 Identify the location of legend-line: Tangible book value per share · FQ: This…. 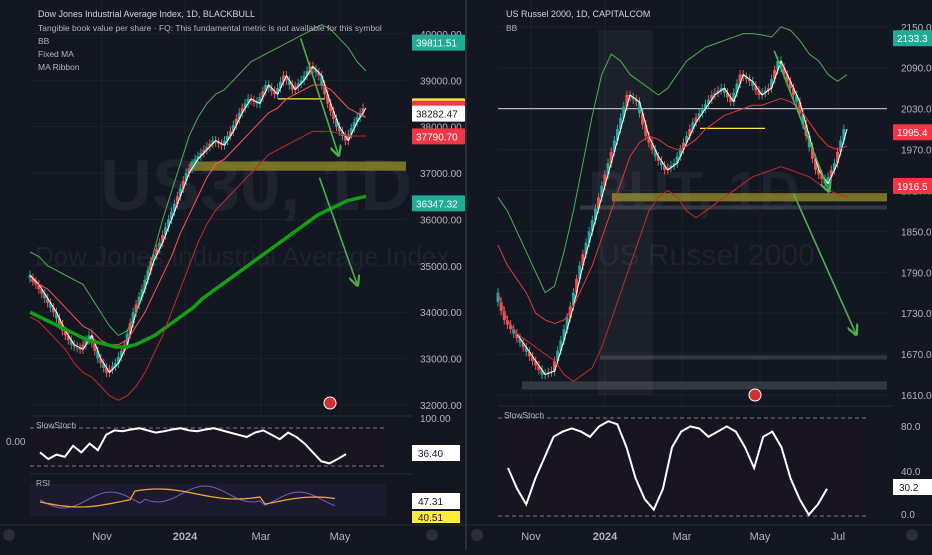
(210, 28).